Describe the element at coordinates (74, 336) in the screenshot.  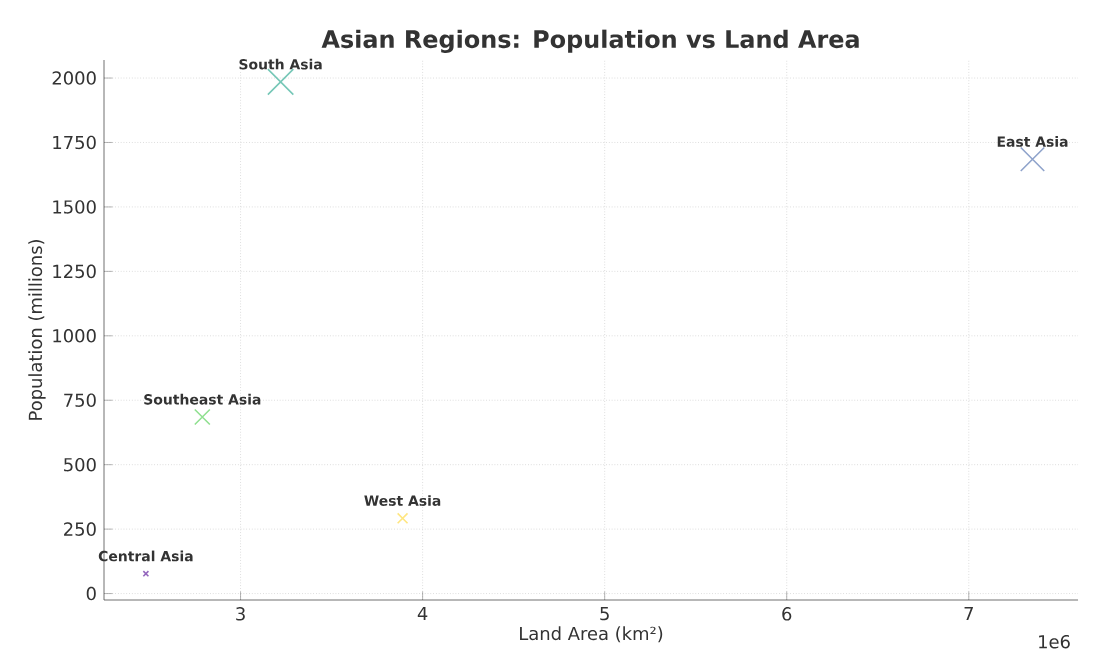
I see `y-tick-label: 1000` at that location.